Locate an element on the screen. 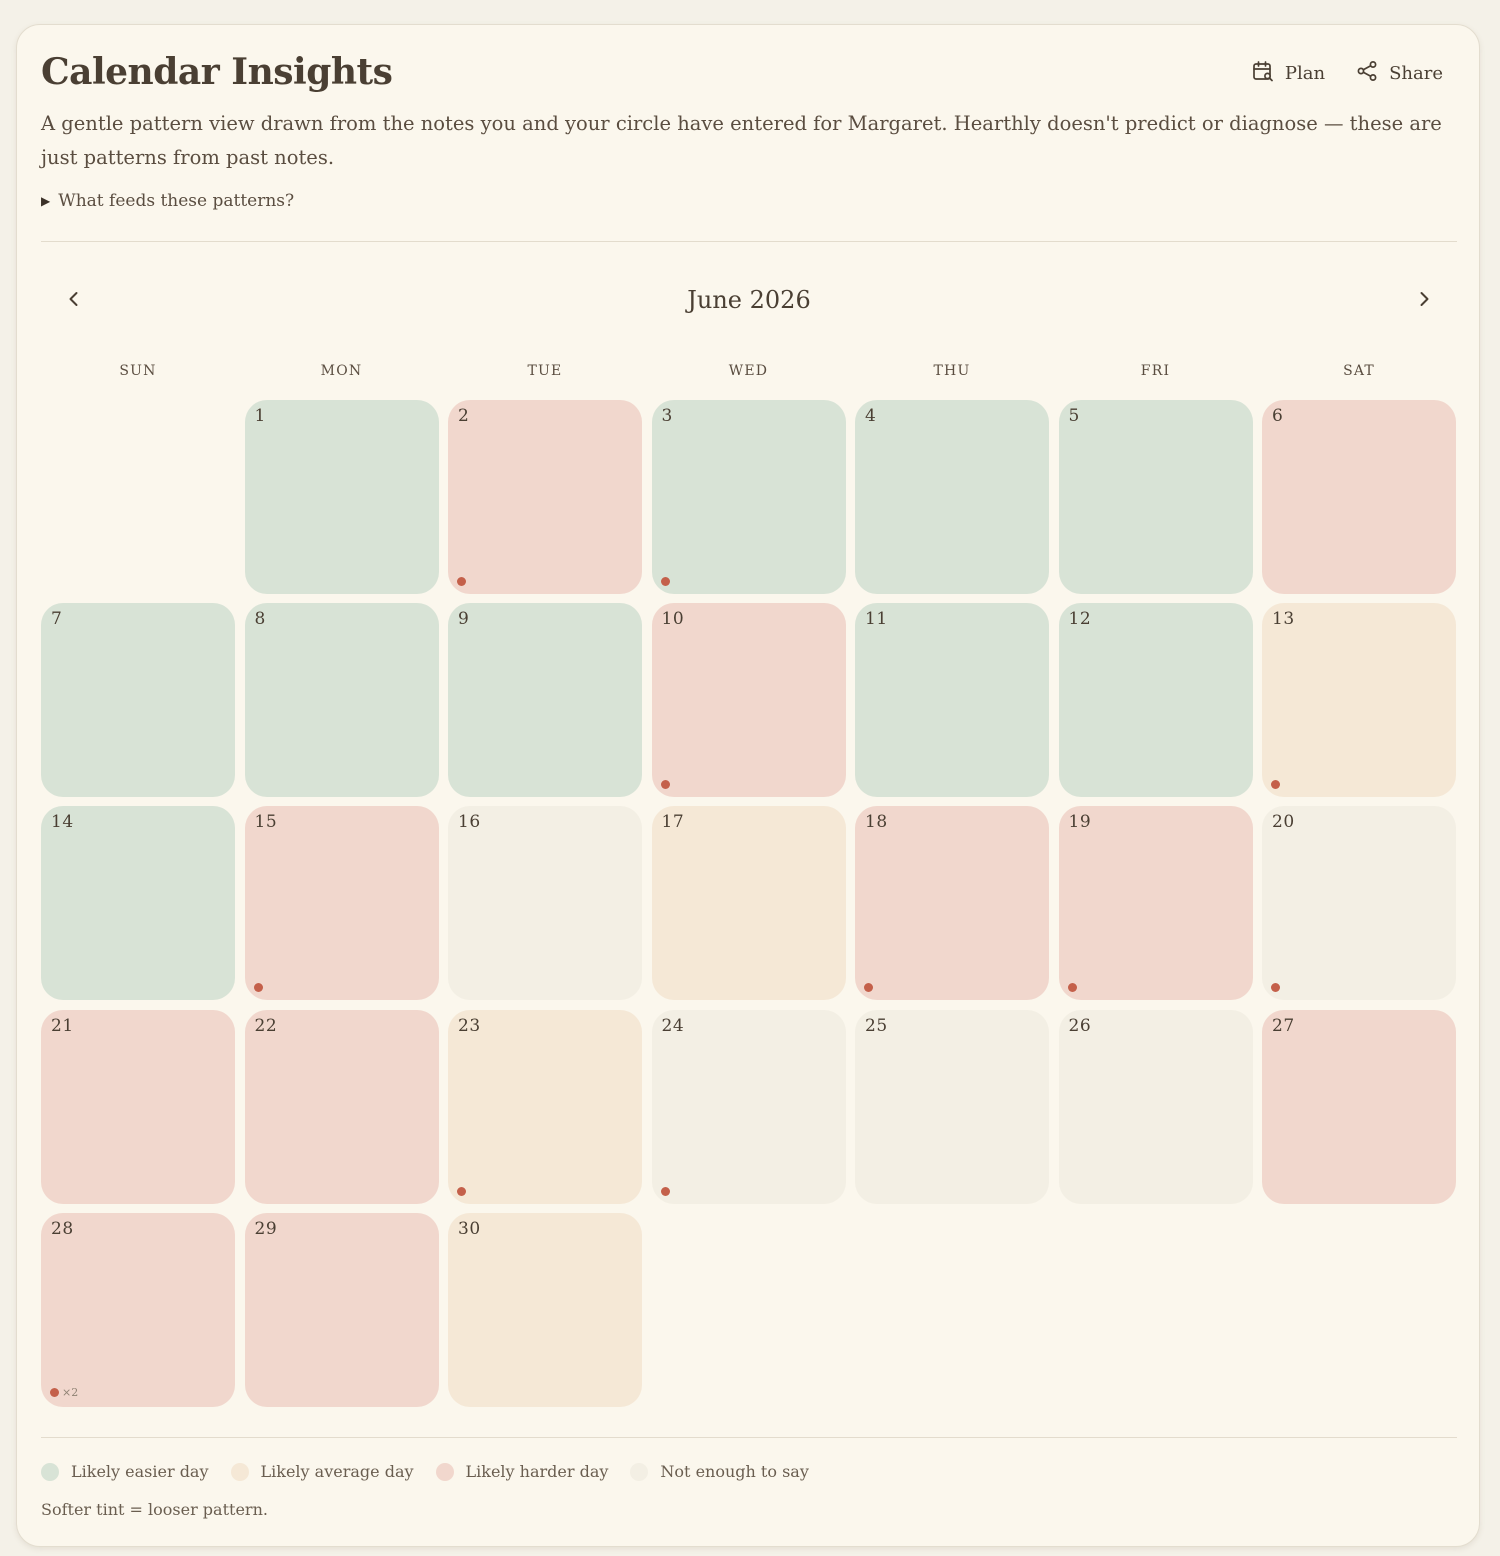 The height and width of the screenshot is (1556, 1500). day-cell-5: 5 is located at coordinates (1155, 497).